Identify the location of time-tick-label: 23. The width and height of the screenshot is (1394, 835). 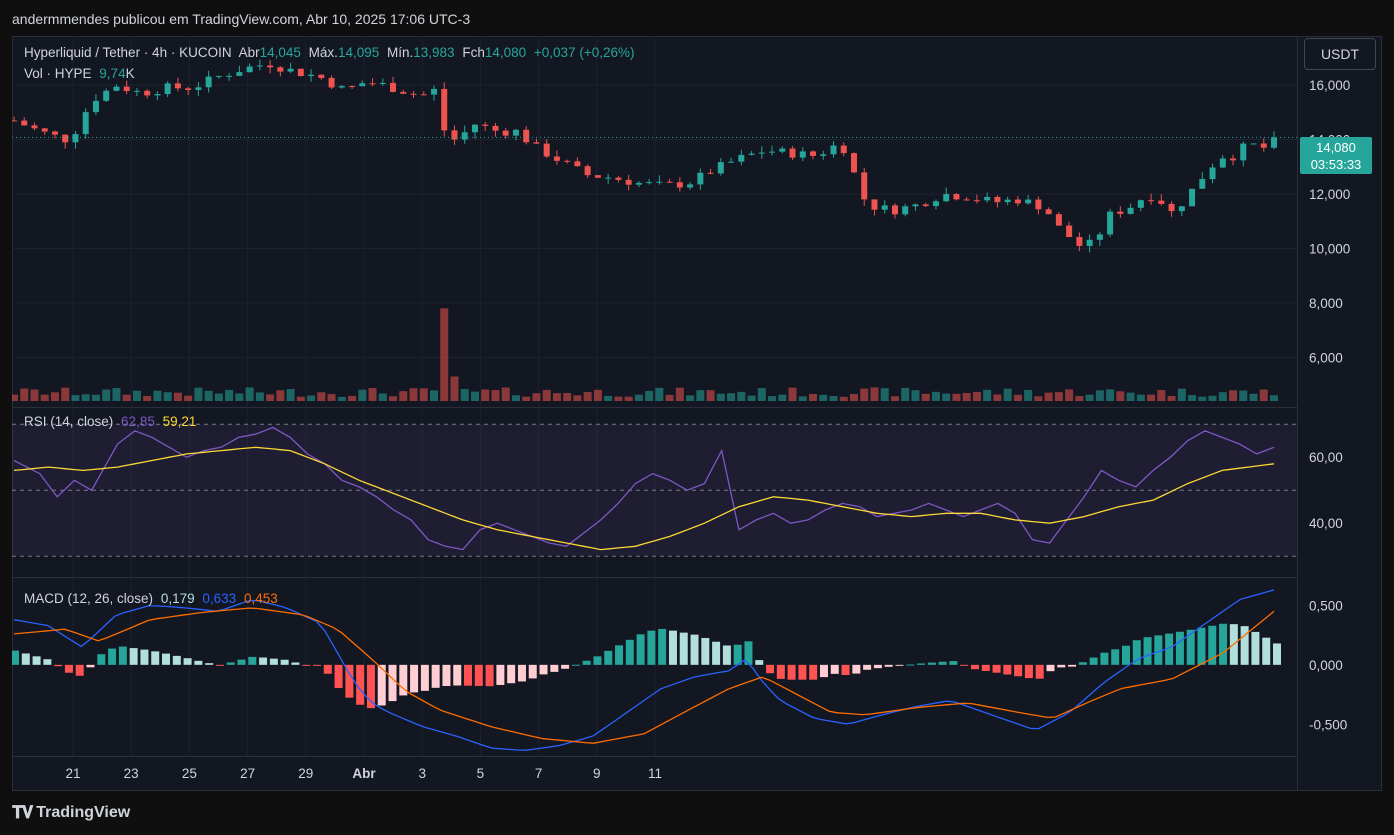
(131, 773).